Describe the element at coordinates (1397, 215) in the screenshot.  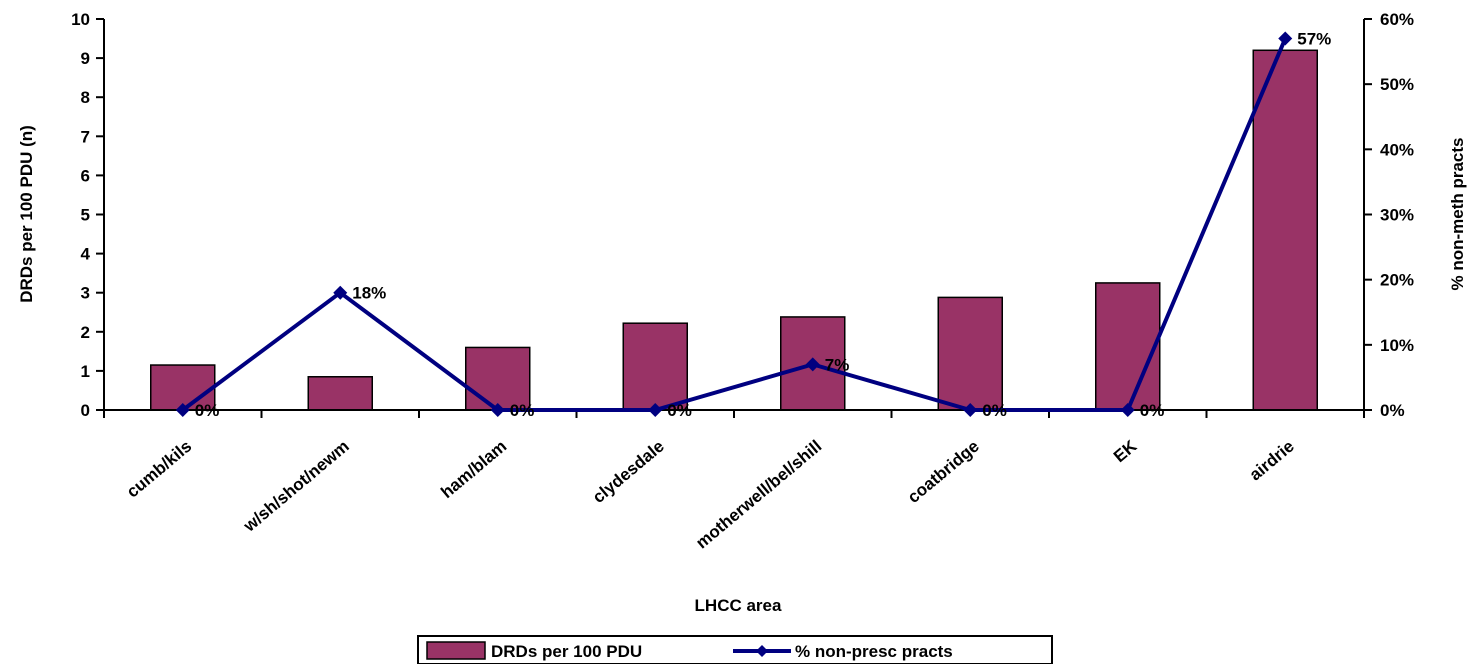
I see `right-tick-label: 30%` at that location.